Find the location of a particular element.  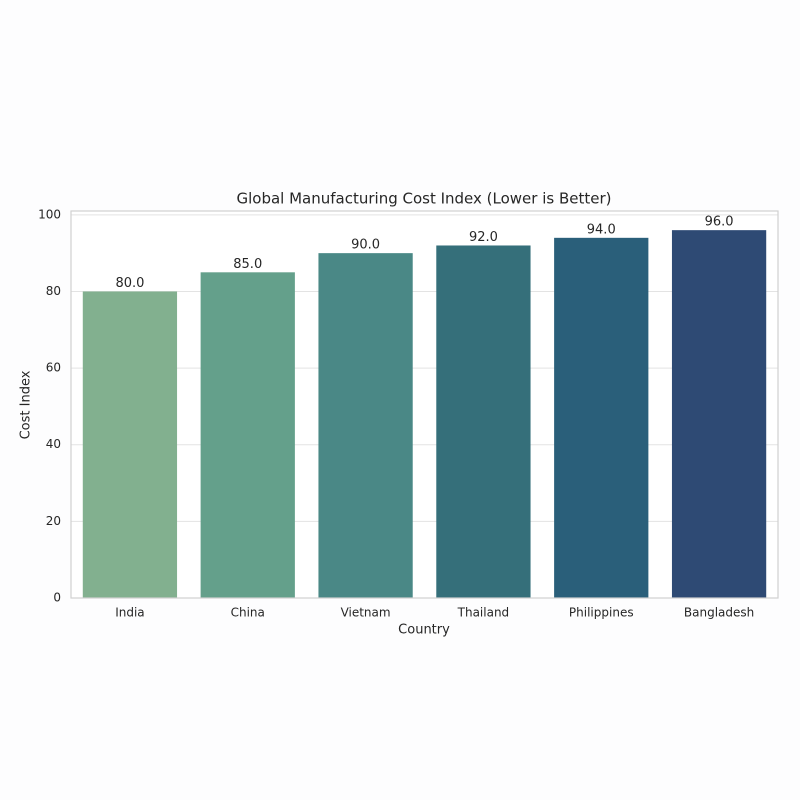

value-label: 96.0 is located at coordinates (719, 222).